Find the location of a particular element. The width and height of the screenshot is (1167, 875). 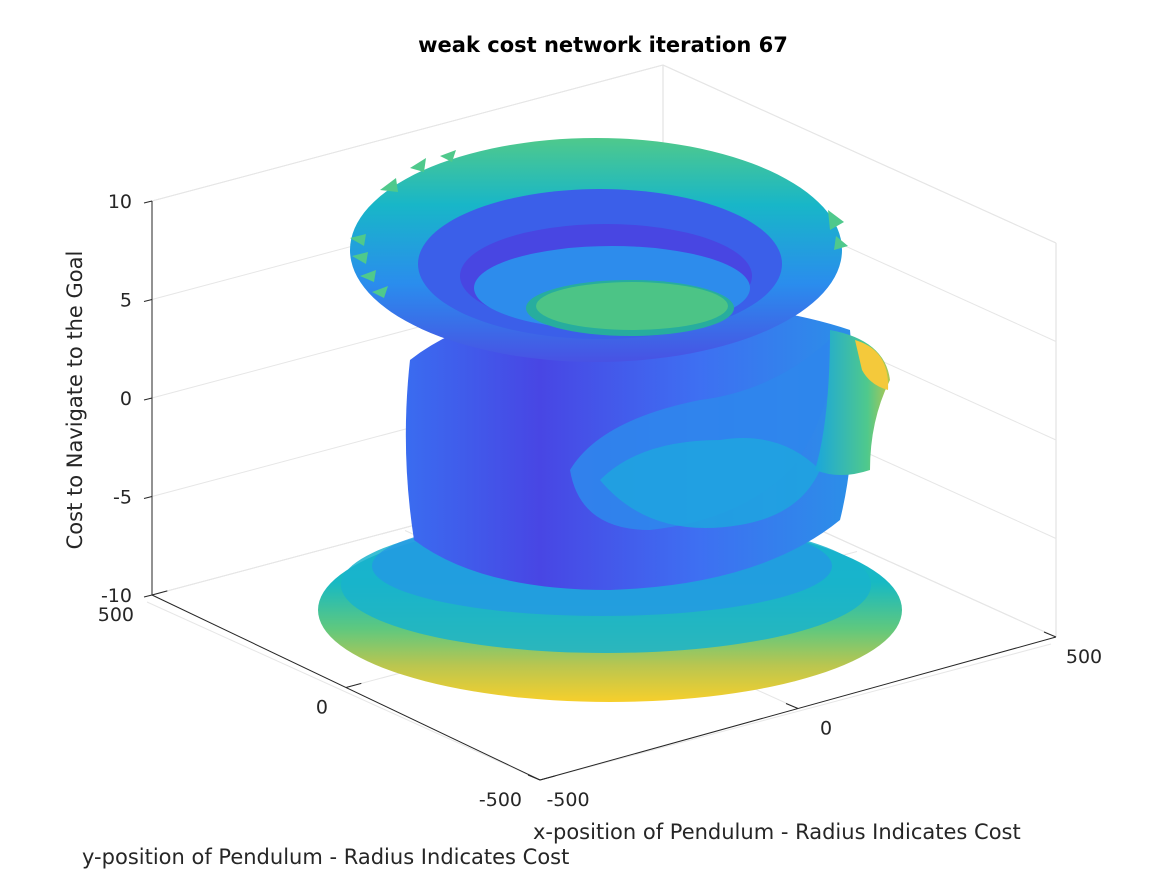

x-tick-label: -500 is located at coordinates (567, 800).